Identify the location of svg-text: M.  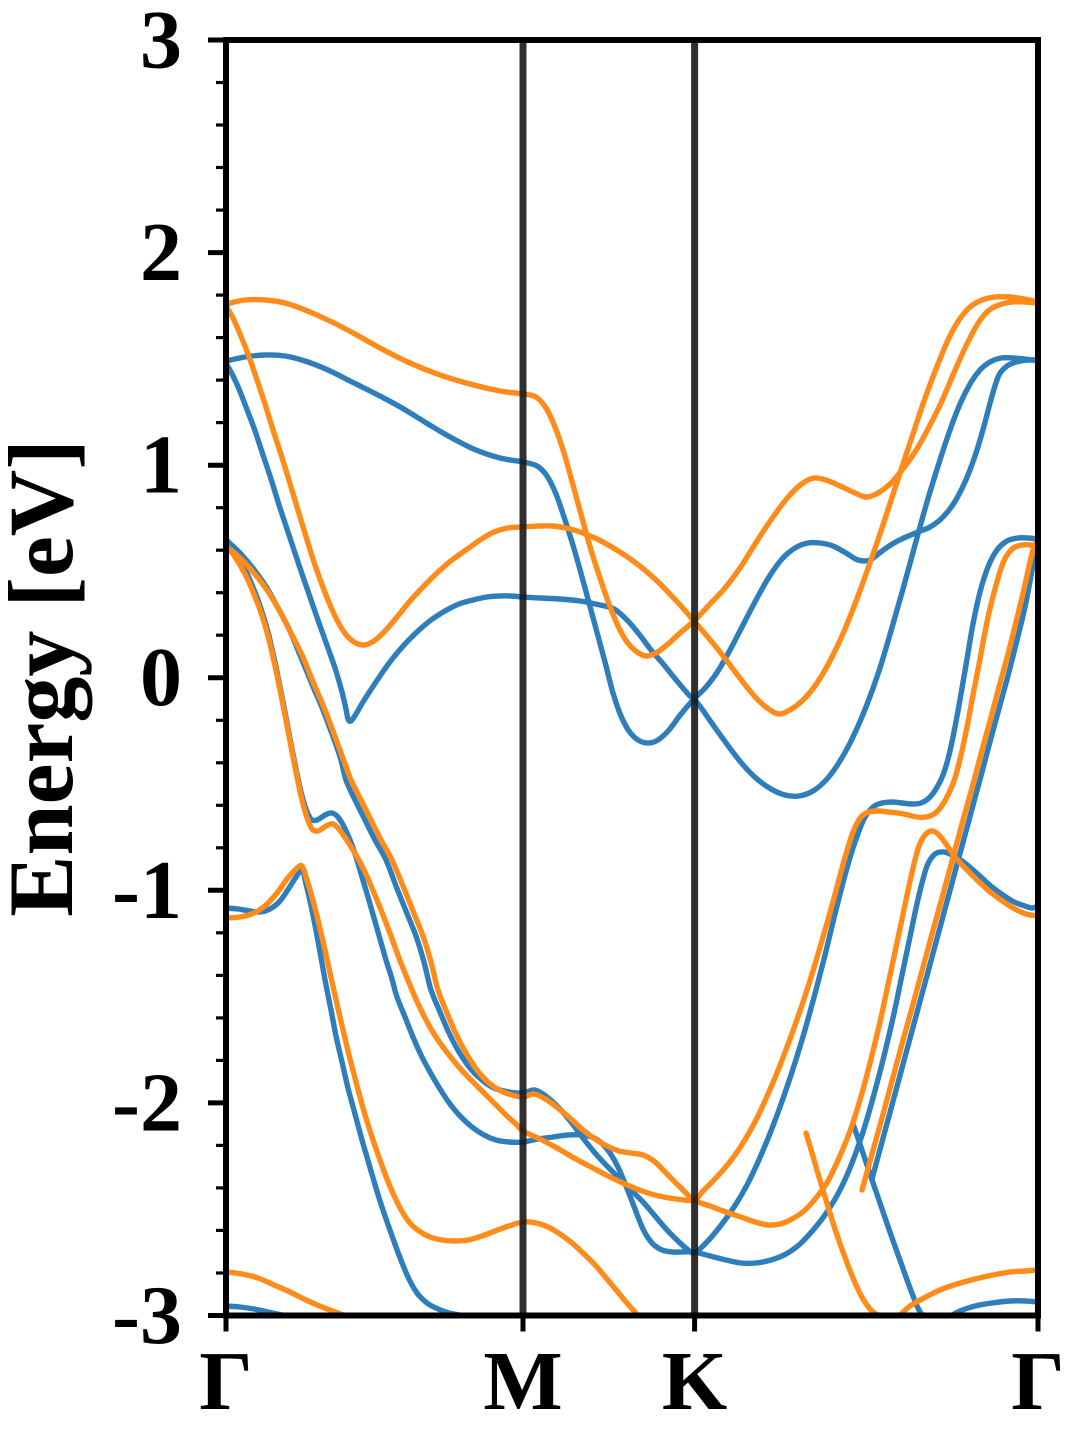
(522, 1381).